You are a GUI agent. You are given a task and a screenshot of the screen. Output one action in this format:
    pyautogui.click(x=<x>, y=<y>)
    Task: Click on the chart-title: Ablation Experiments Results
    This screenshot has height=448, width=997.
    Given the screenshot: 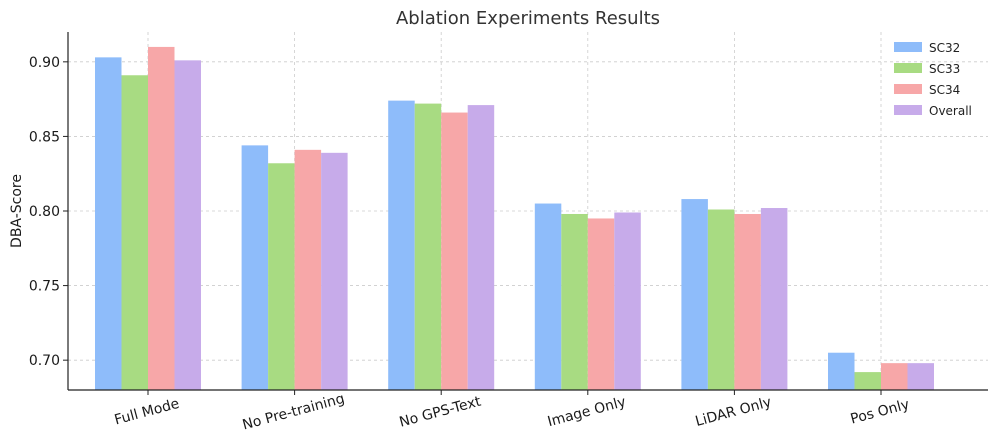 What is the action you would take?
    pyautogui.click(x=528, y=18)
    